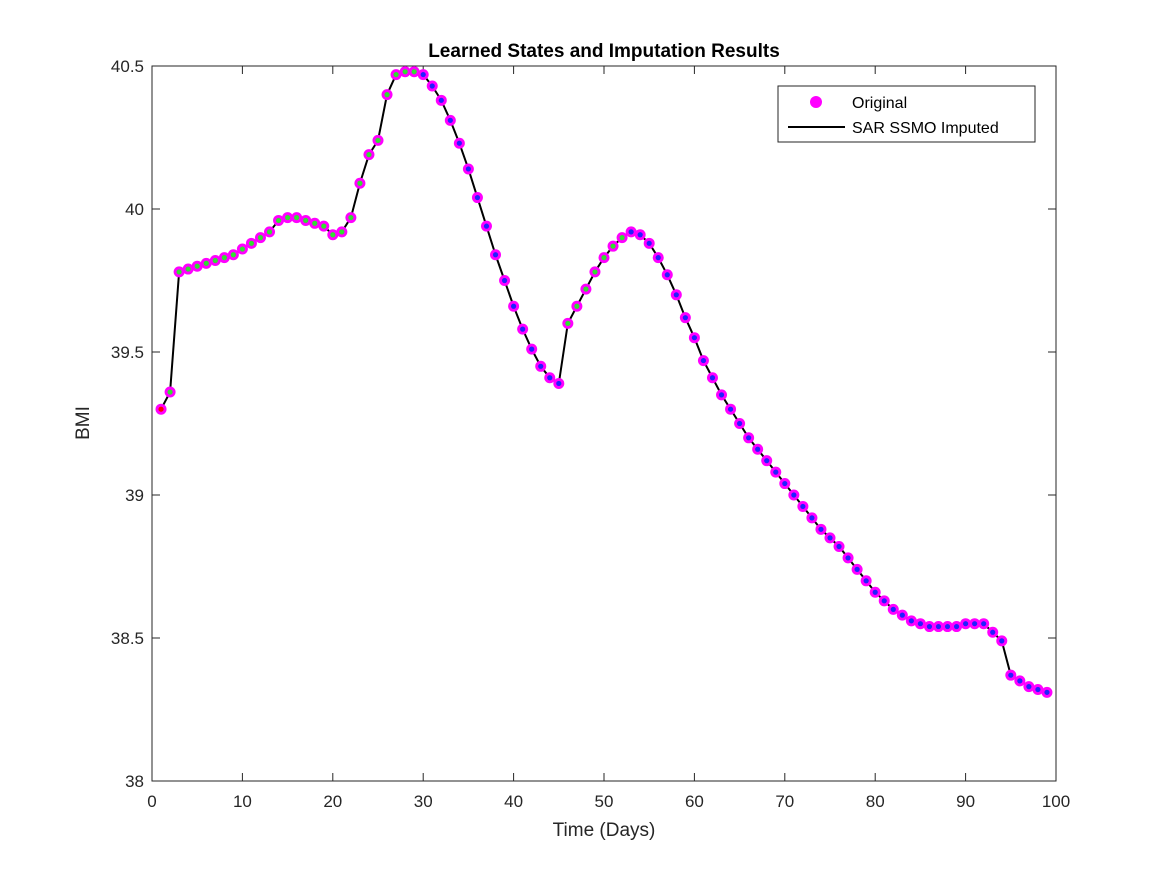 The height and width of the screenshot is (875, 1167). What do you see at coordinates (1056, 801) in the screenshot?
I see `x-tick-label: 100` at bounding box center [1056, 801].